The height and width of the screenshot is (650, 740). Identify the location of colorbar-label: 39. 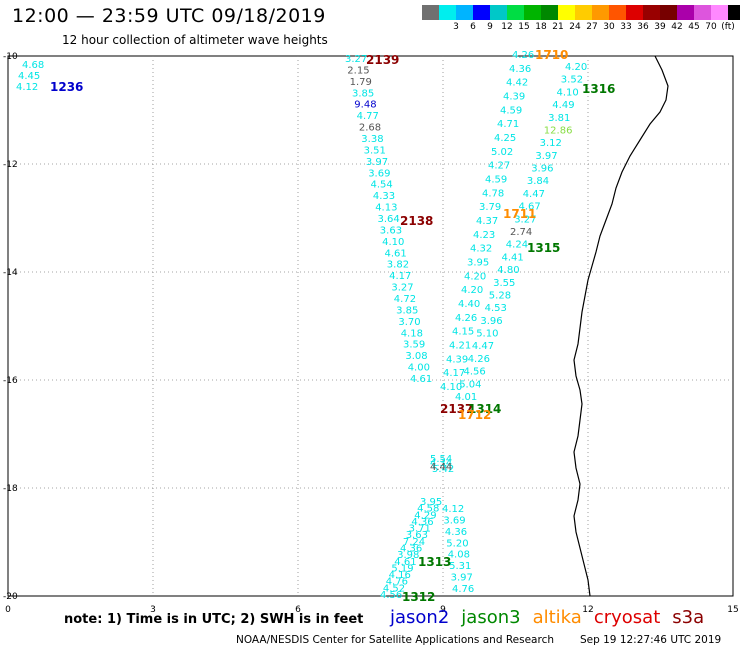
(660, 27).